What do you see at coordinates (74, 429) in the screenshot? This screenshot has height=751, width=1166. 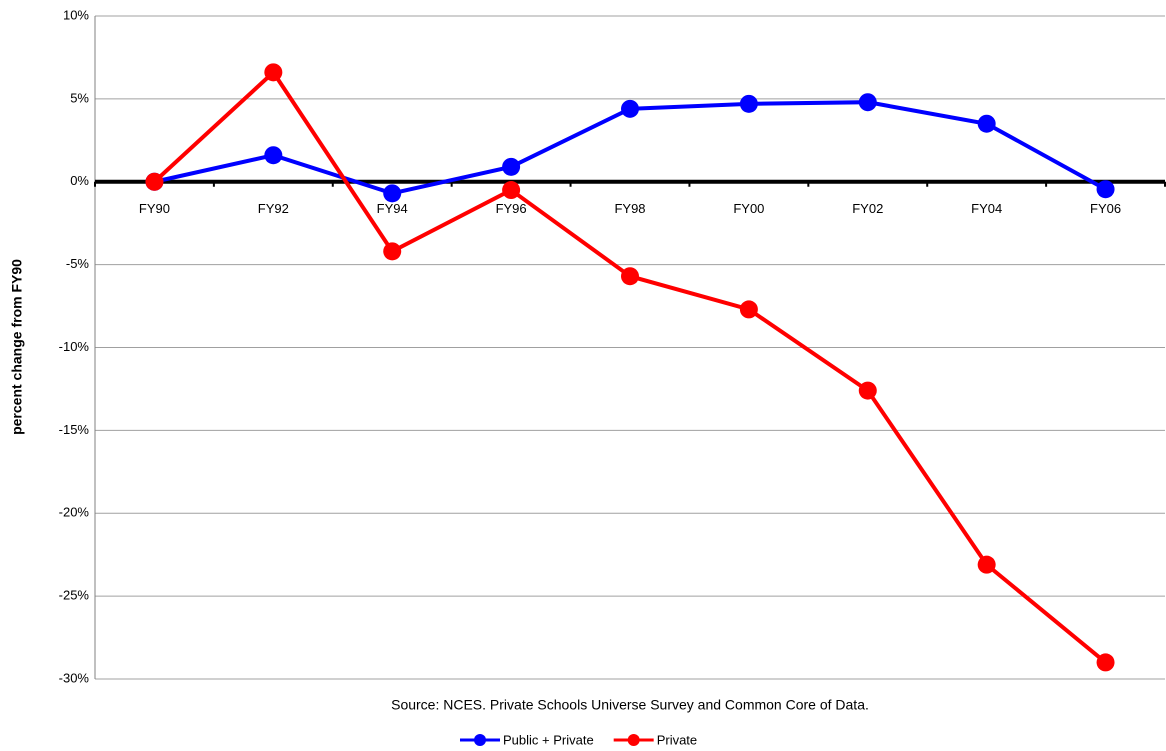 I see `y-tick-label: -15%` at bounding box center [74, 429].